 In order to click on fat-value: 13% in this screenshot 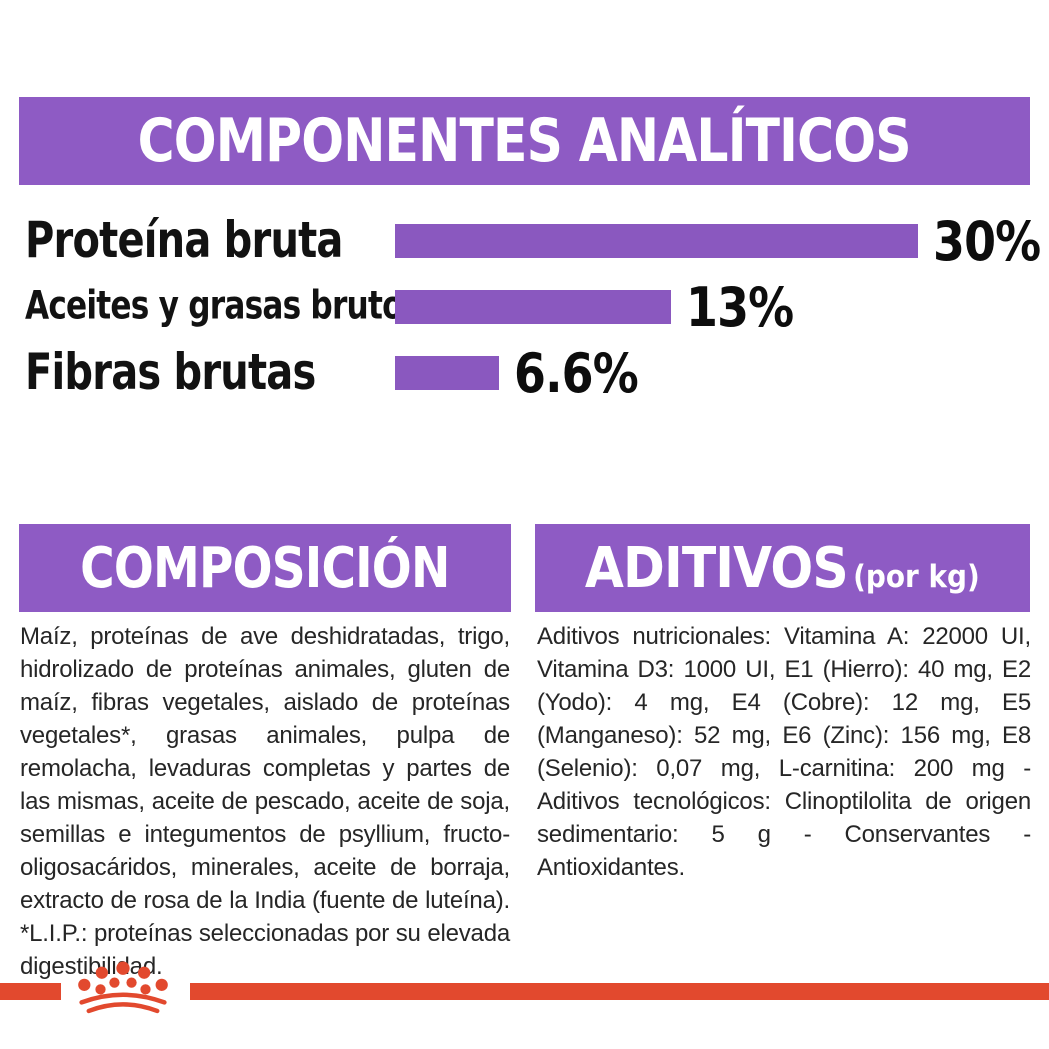, I will do `click(740, 307)`.